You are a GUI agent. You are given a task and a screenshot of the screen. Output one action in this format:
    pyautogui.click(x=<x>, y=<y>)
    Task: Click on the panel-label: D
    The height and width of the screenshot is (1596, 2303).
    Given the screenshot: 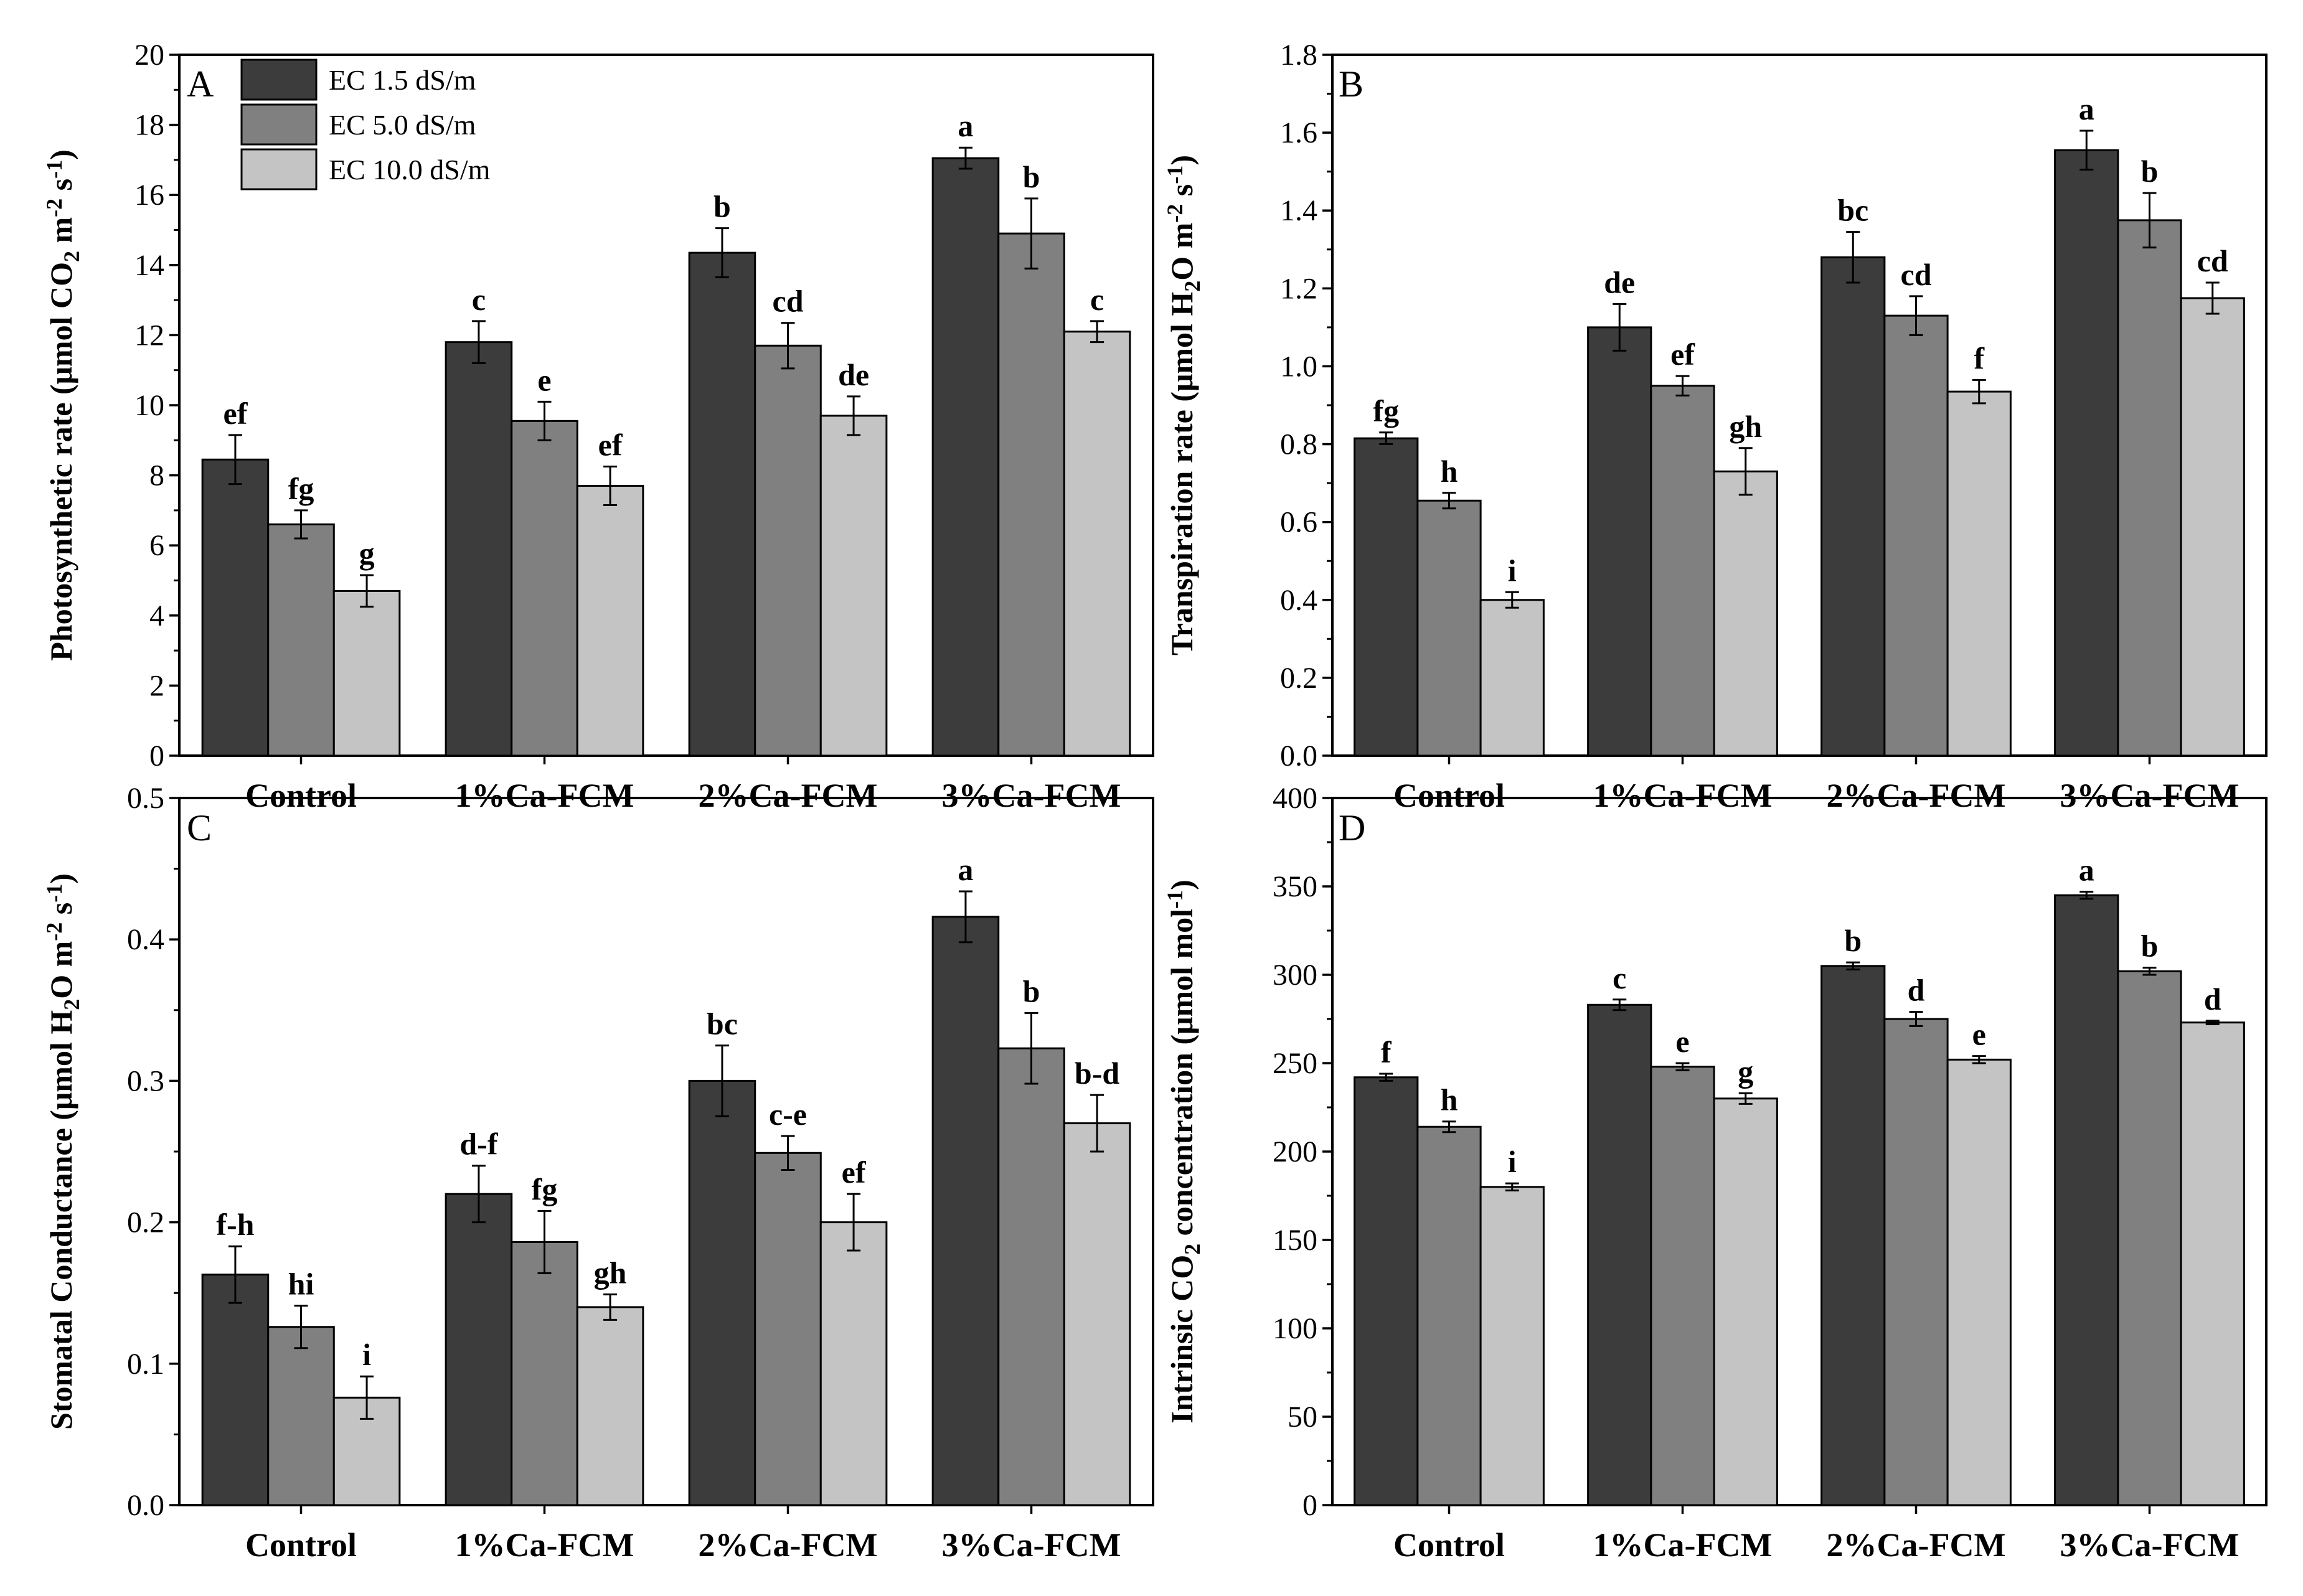 What is the action you would take?
    pyautogui.click(x=1352, y=827)
    